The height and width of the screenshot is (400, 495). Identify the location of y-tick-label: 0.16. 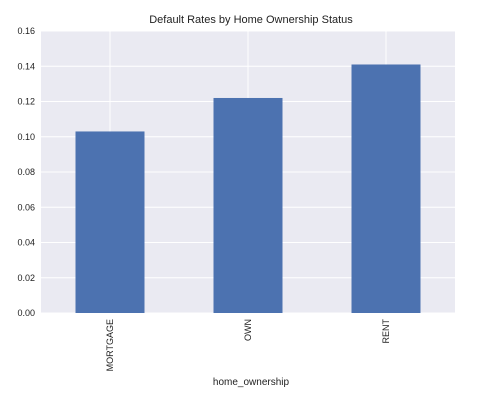
(26, 31).